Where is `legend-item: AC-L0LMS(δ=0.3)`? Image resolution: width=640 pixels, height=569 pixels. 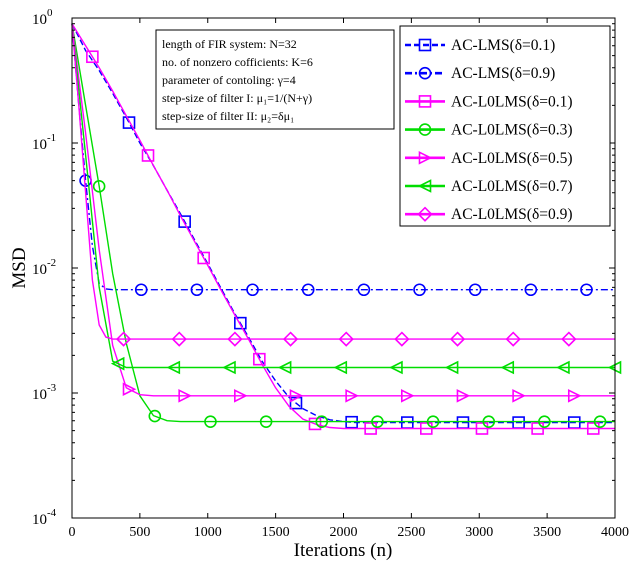 legend-item: AC-L0LMS(δ=0.3) is located at coordinates (489, 130).